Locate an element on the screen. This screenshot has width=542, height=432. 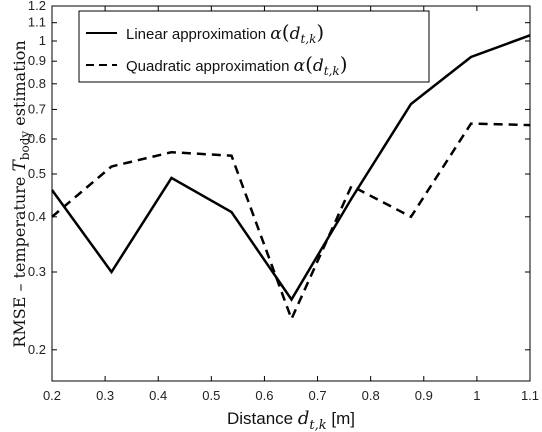
x-tick-label: 0.6 is located at coordinates (264, 395).